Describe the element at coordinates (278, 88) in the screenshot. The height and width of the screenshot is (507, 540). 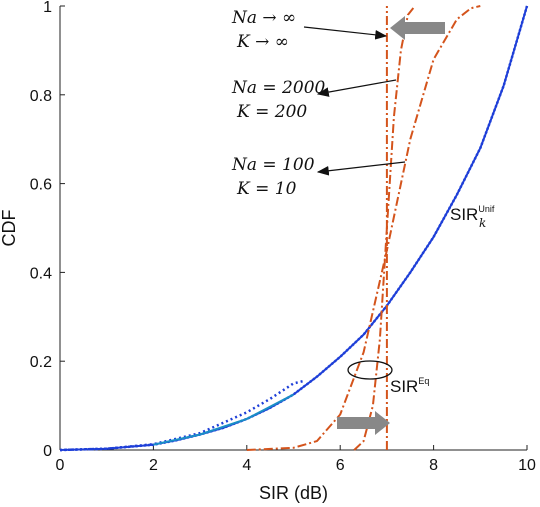
I see `label-2000-na: Na = 2000` at that location.